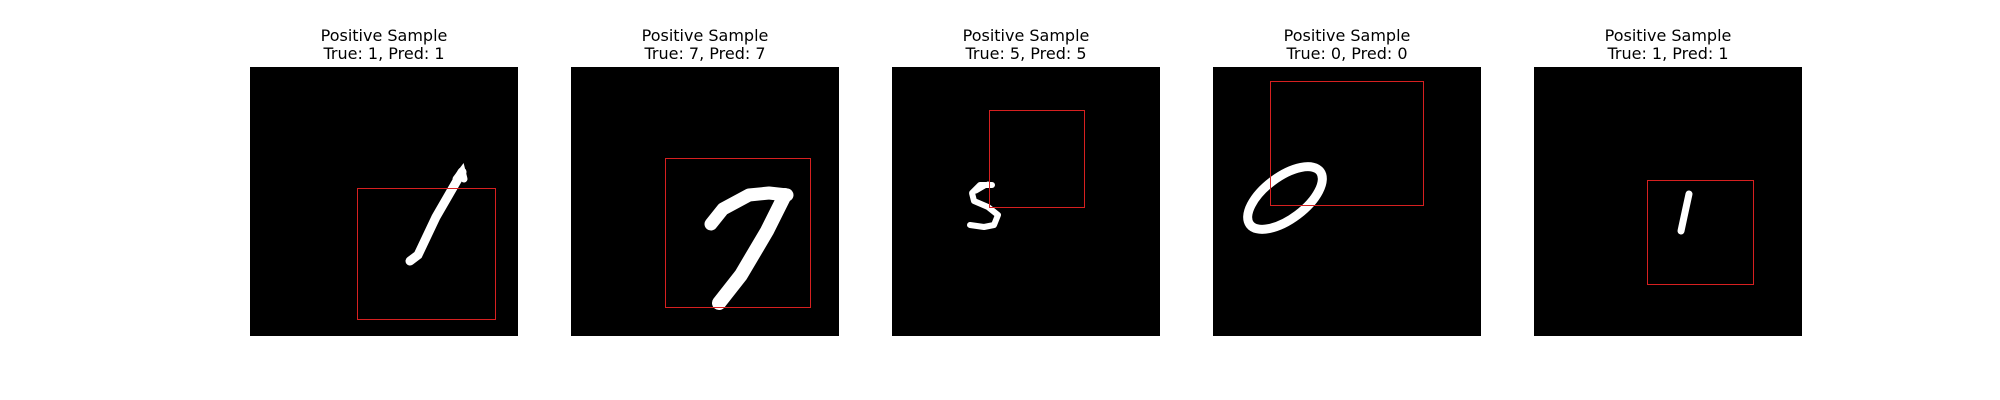 The width and height of the screenshot is (2000, 400). I want to click on panel-title: Positive Sample True: 5, Pred: 5, so click(1026, 45).